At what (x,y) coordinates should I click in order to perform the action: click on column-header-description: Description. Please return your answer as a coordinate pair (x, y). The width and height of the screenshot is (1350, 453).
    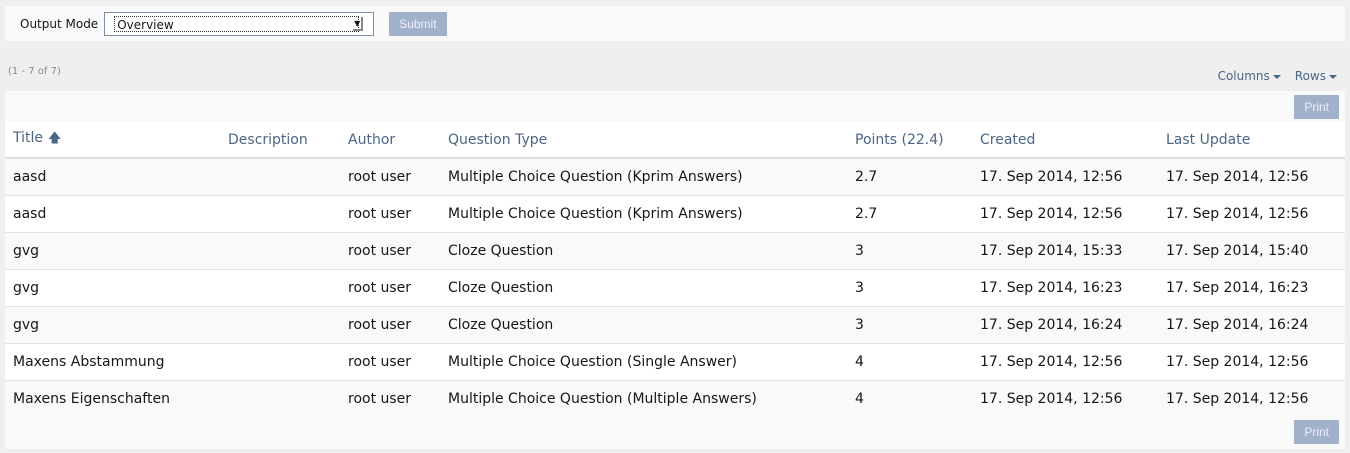
    Looking at the image, I should click on (280, 140).